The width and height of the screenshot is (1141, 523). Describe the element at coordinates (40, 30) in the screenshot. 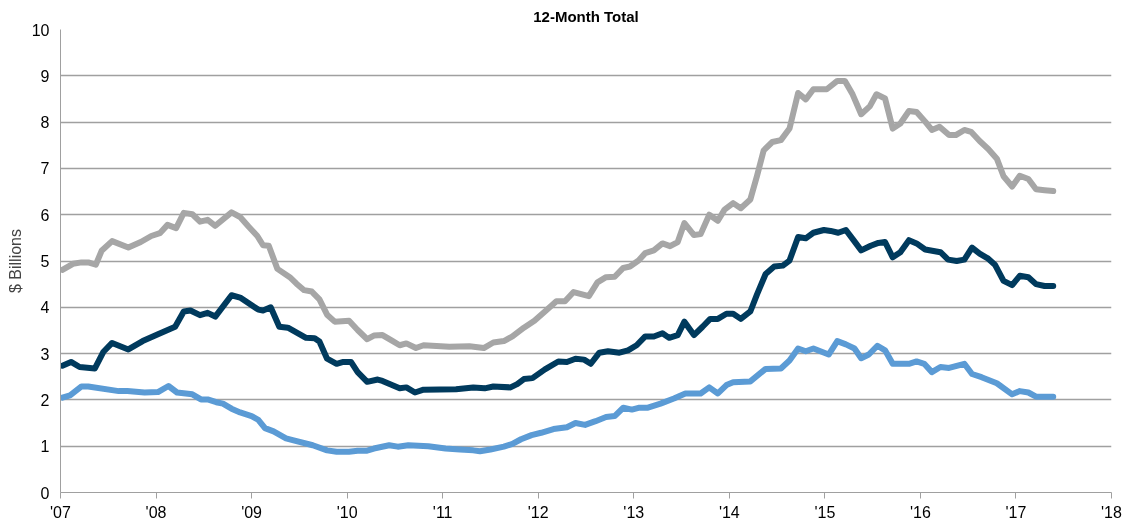

I see `y-tick-label: 10` at that location.